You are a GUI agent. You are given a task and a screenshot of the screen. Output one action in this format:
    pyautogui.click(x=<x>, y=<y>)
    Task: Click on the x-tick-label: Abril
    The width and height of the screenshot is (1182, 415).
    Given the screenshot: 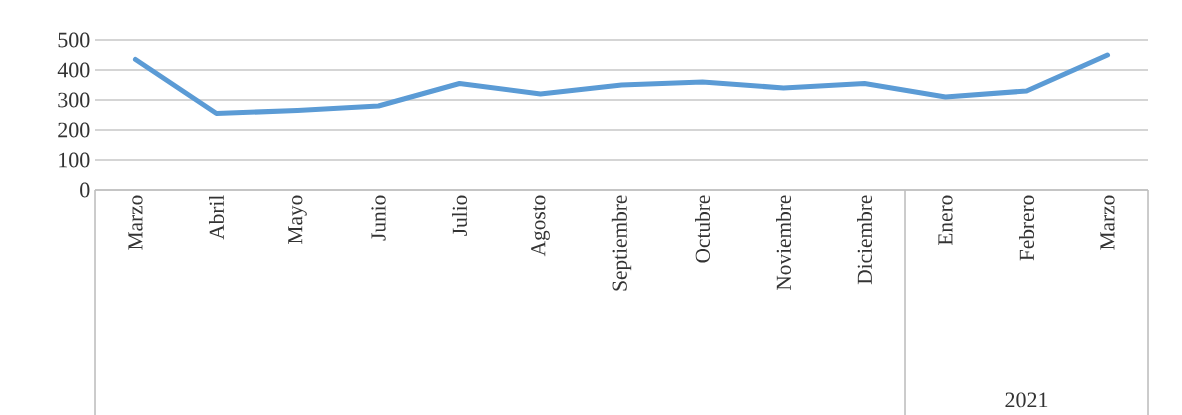 What is the action you would take?
    pyautogui.click(x=217, y=217)
    